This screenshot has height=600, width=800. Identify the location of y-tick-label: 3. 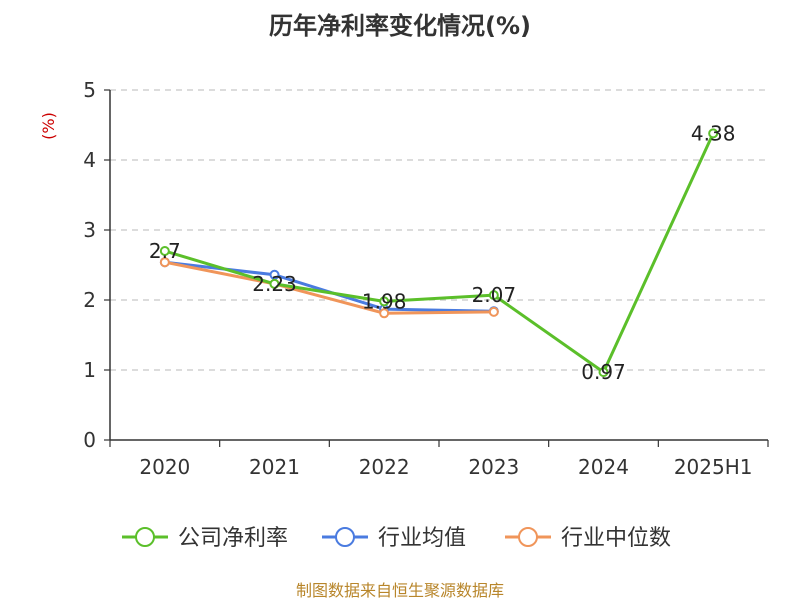
(89, 230).